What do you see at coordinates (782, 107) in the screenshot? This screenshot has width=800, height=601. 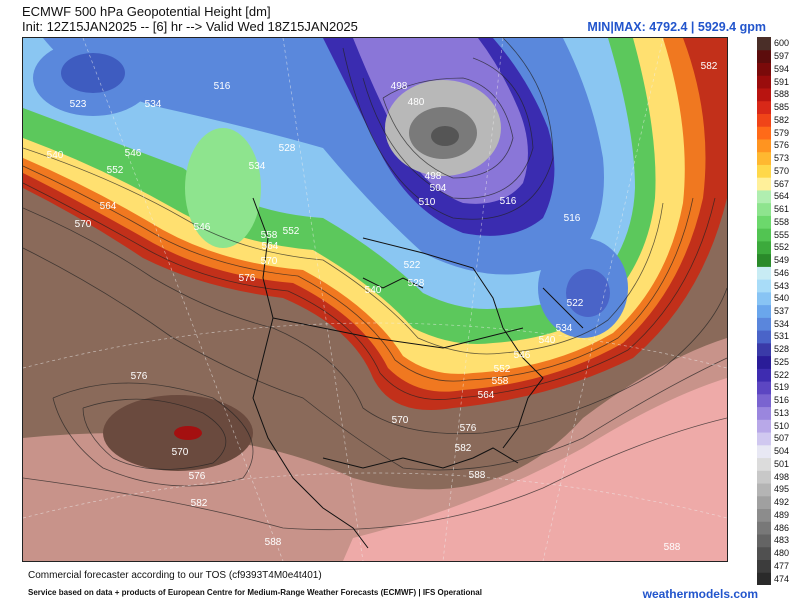 I see `colorbar-level-label: 585` at bounding box center [782, 107].